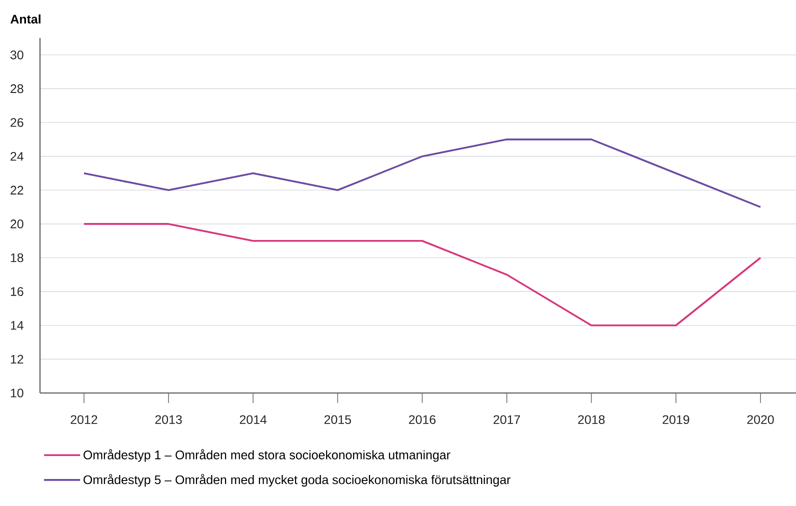 Image resolution: width=796 pixels, height=506 pixels. I want to click on x-tick-label: 2018, so click(591, 419).